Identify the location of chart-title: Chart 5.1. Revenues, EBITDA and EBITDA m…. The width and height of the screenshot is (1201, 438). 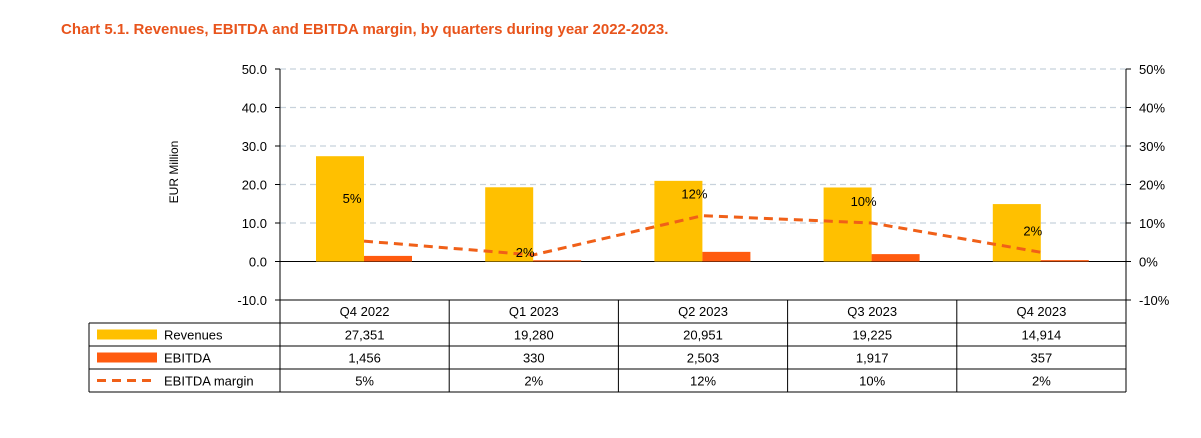
(365, 29).